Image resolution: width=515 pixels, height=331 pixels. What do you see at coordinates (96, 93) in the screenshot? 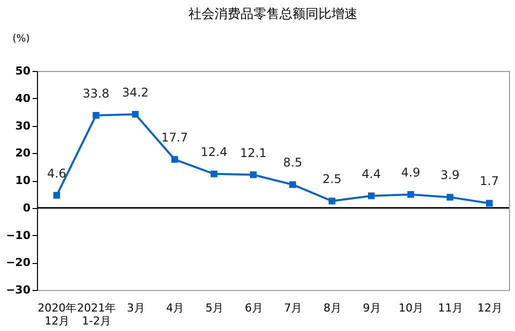
I see `data-label: 33.8` at bounding box center [96, 93].